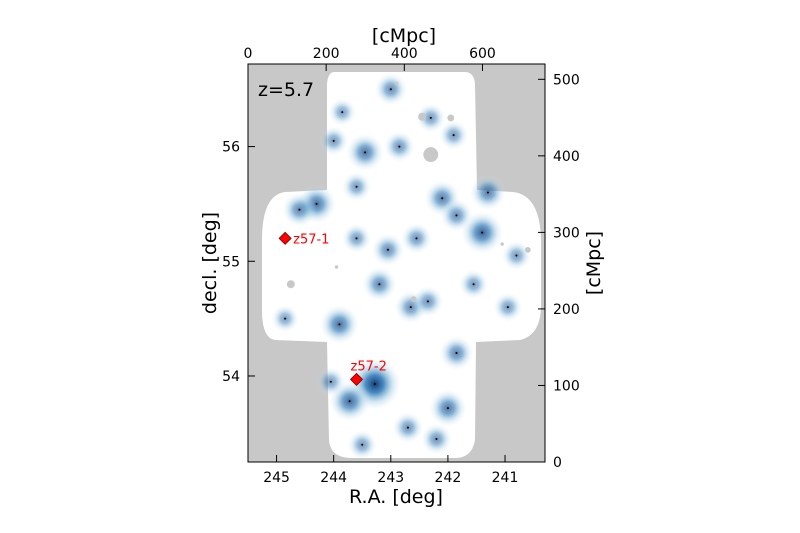 This screenshot has height=533, width=800. Describe the element at coordinates (390, 478) in the screenshot. I see `x-tick-label: 243` at that location.